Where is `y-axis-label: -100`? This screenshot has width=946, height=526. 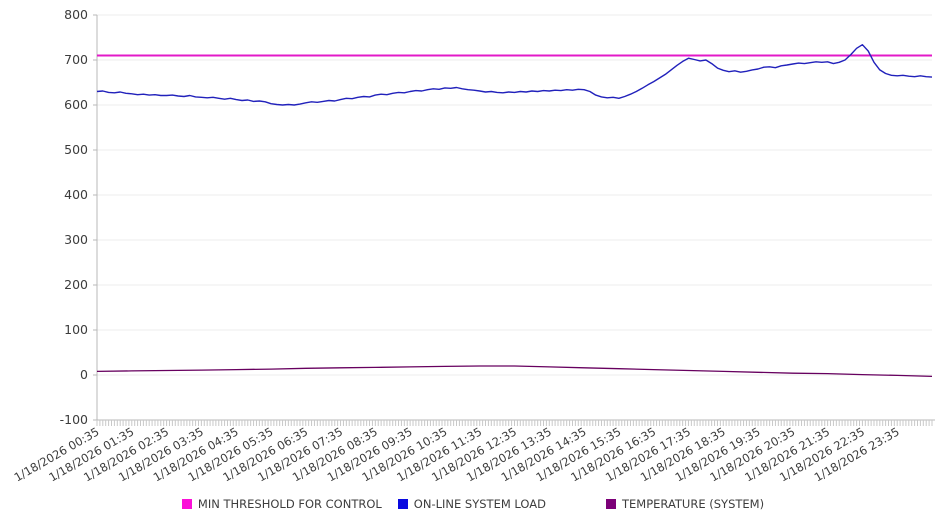
y-axis-label: -100 is located at coordinates (74, 419).